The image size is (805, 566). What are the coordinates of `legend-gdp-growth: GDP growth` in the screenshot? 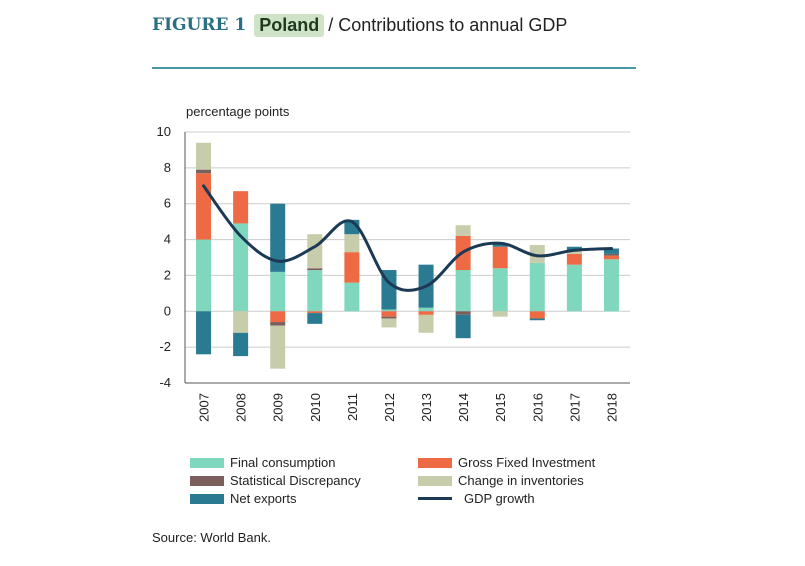 It's located at (476, 498).